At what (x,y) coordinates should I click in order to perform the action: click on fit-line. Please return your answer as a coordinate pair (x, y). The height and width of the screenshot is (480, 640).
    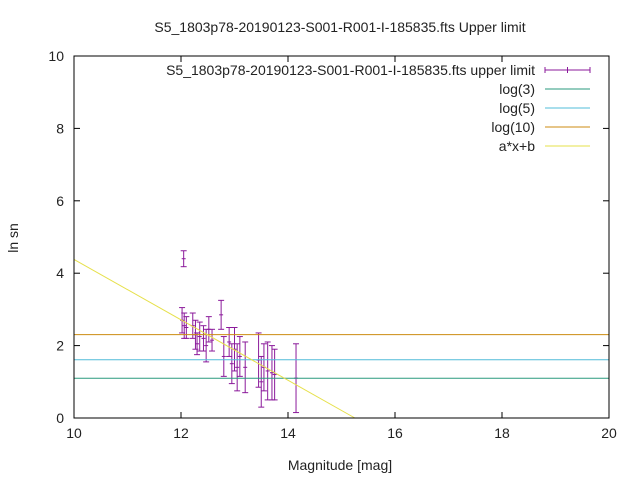
    Looking at the image, I should click on (214, 339).